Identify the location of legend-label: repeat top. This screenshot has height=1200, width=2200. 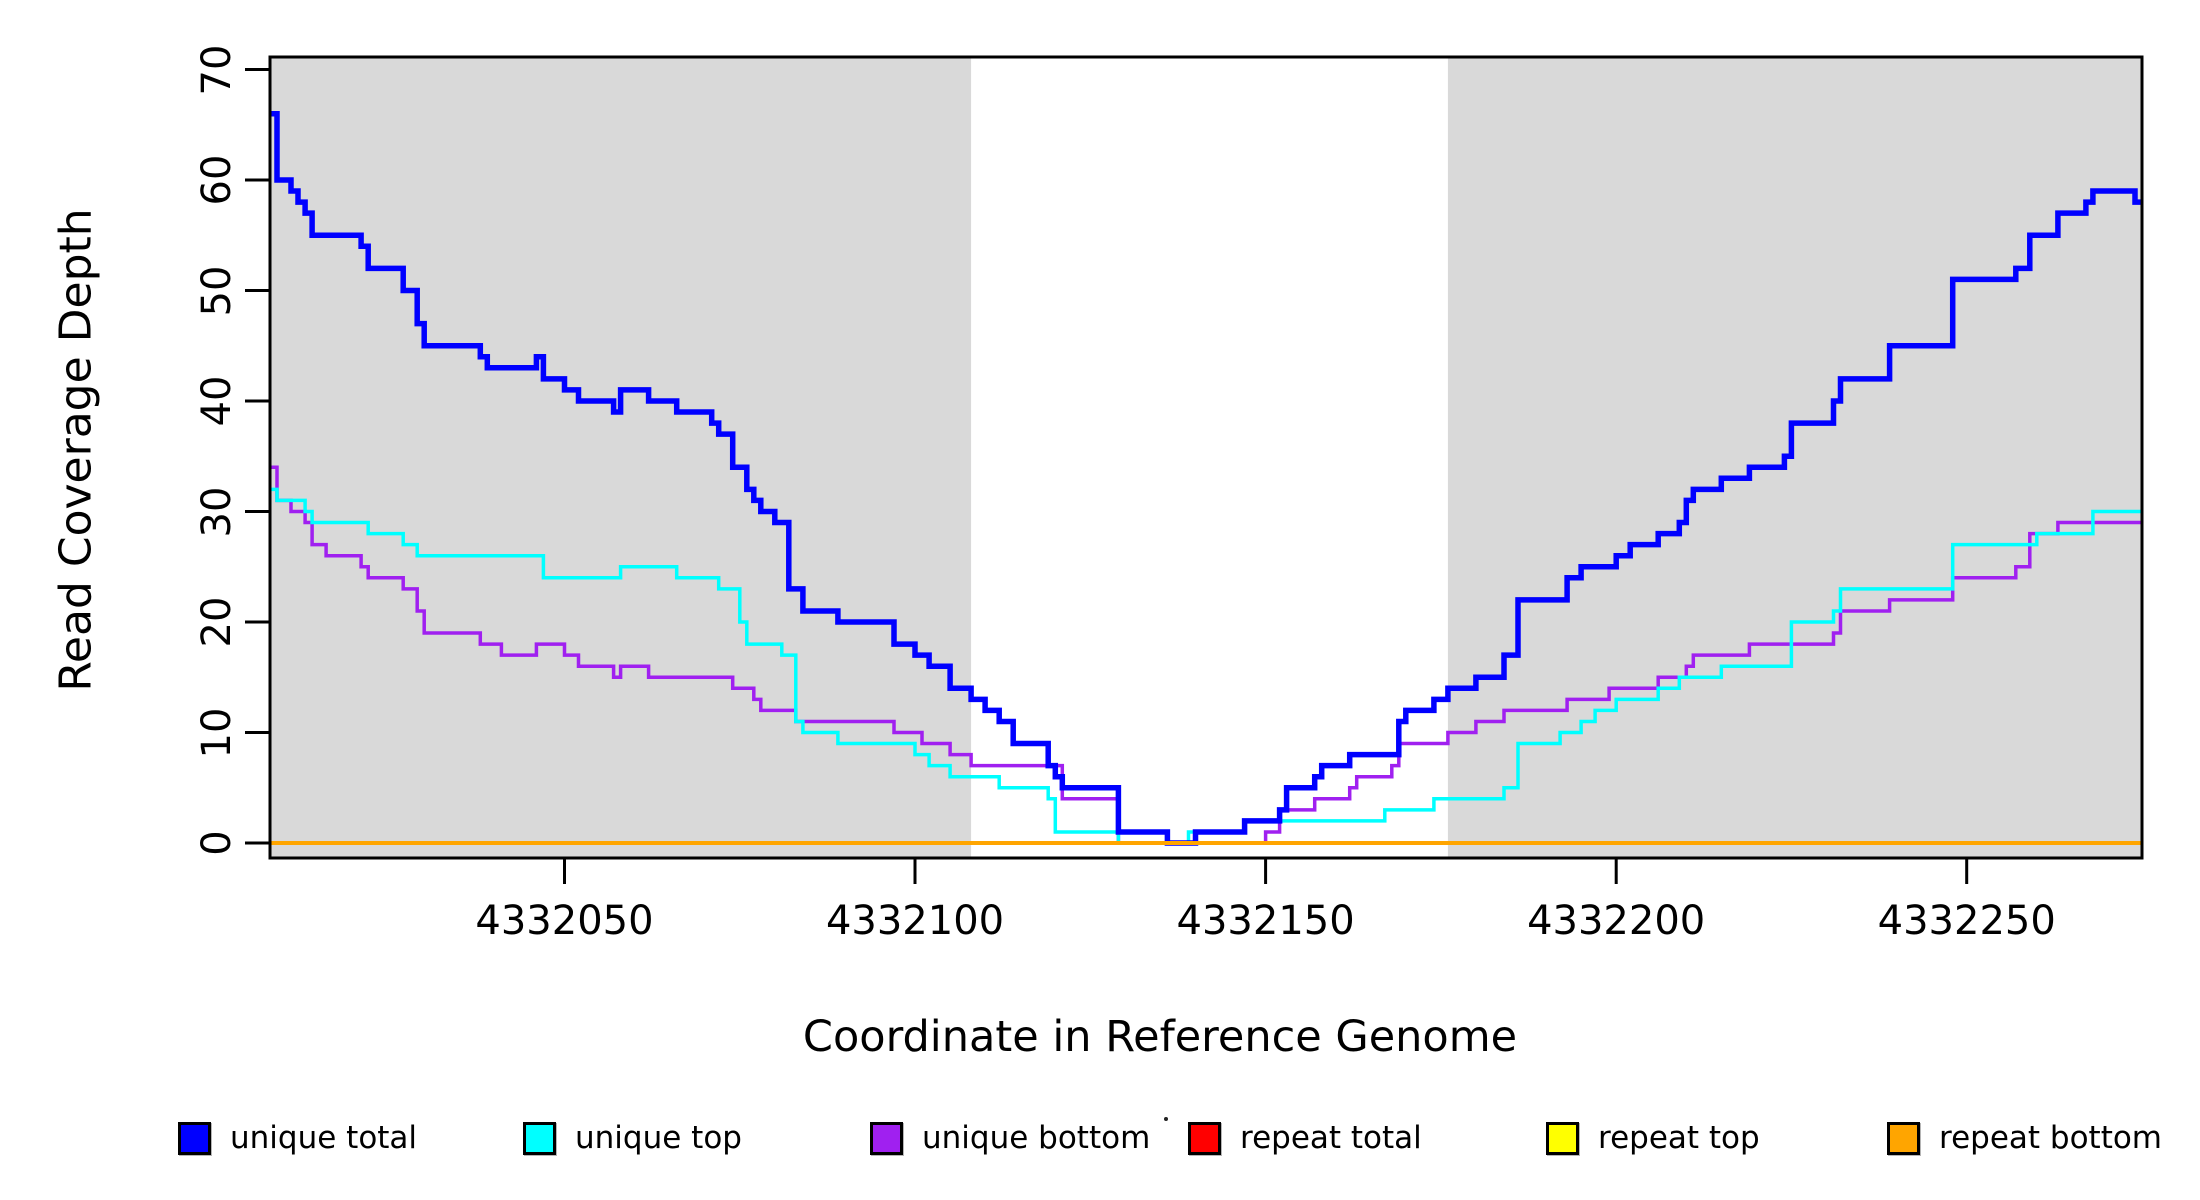
(1679, 1138).